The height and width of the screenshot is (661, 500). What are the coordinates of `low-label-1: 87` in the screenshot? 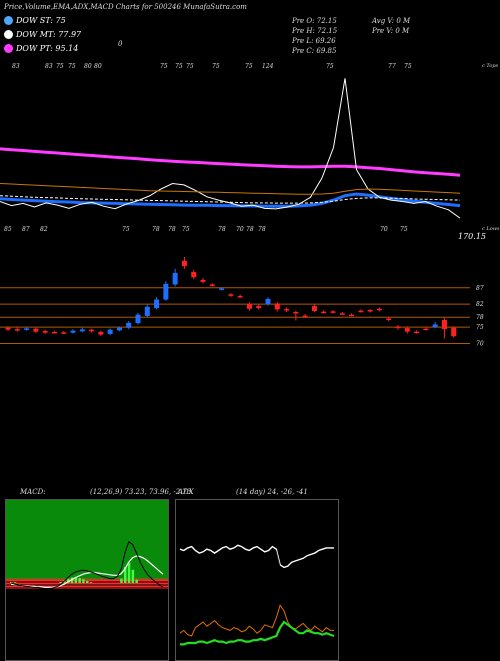 It's located at (26, 229).